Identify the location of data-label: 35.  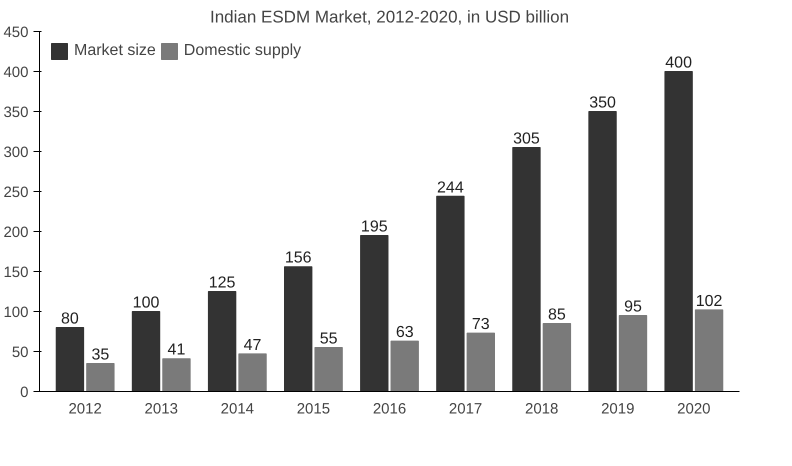
(100, 355).